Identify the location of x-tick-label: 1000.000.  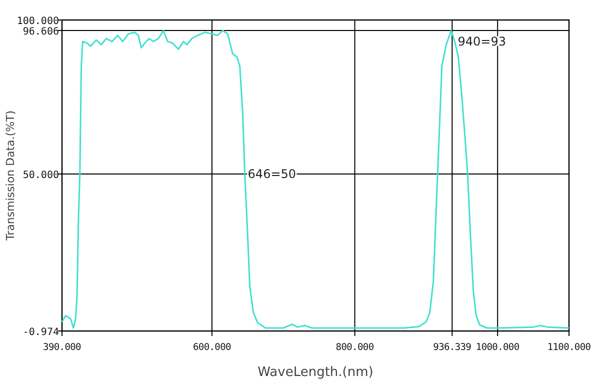
(498, 347).